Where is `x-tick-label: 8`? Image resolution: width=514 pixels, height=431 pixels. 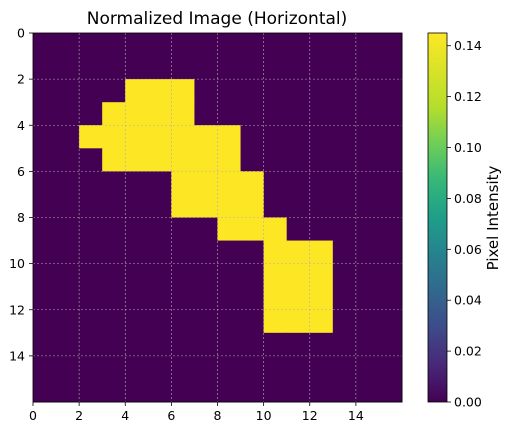
x-tick-label: 8 is located at coordinates (218, 415).